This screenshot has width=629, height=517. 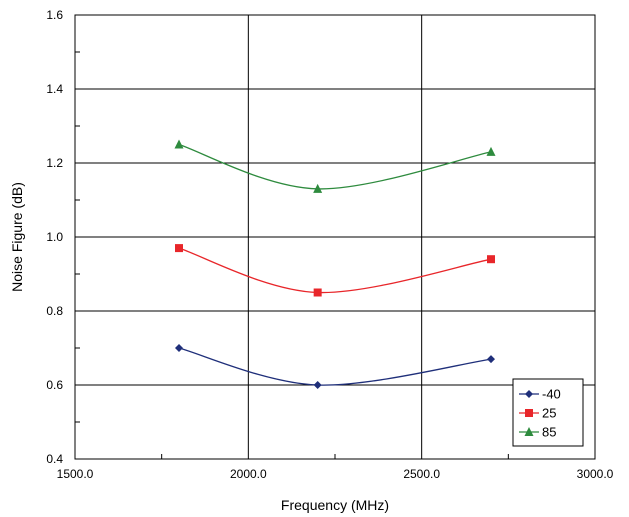 What do you see at coordinates (537, 413) in the screenshot?
I see `legend-entry: 25` at bounding box center [537, 413].